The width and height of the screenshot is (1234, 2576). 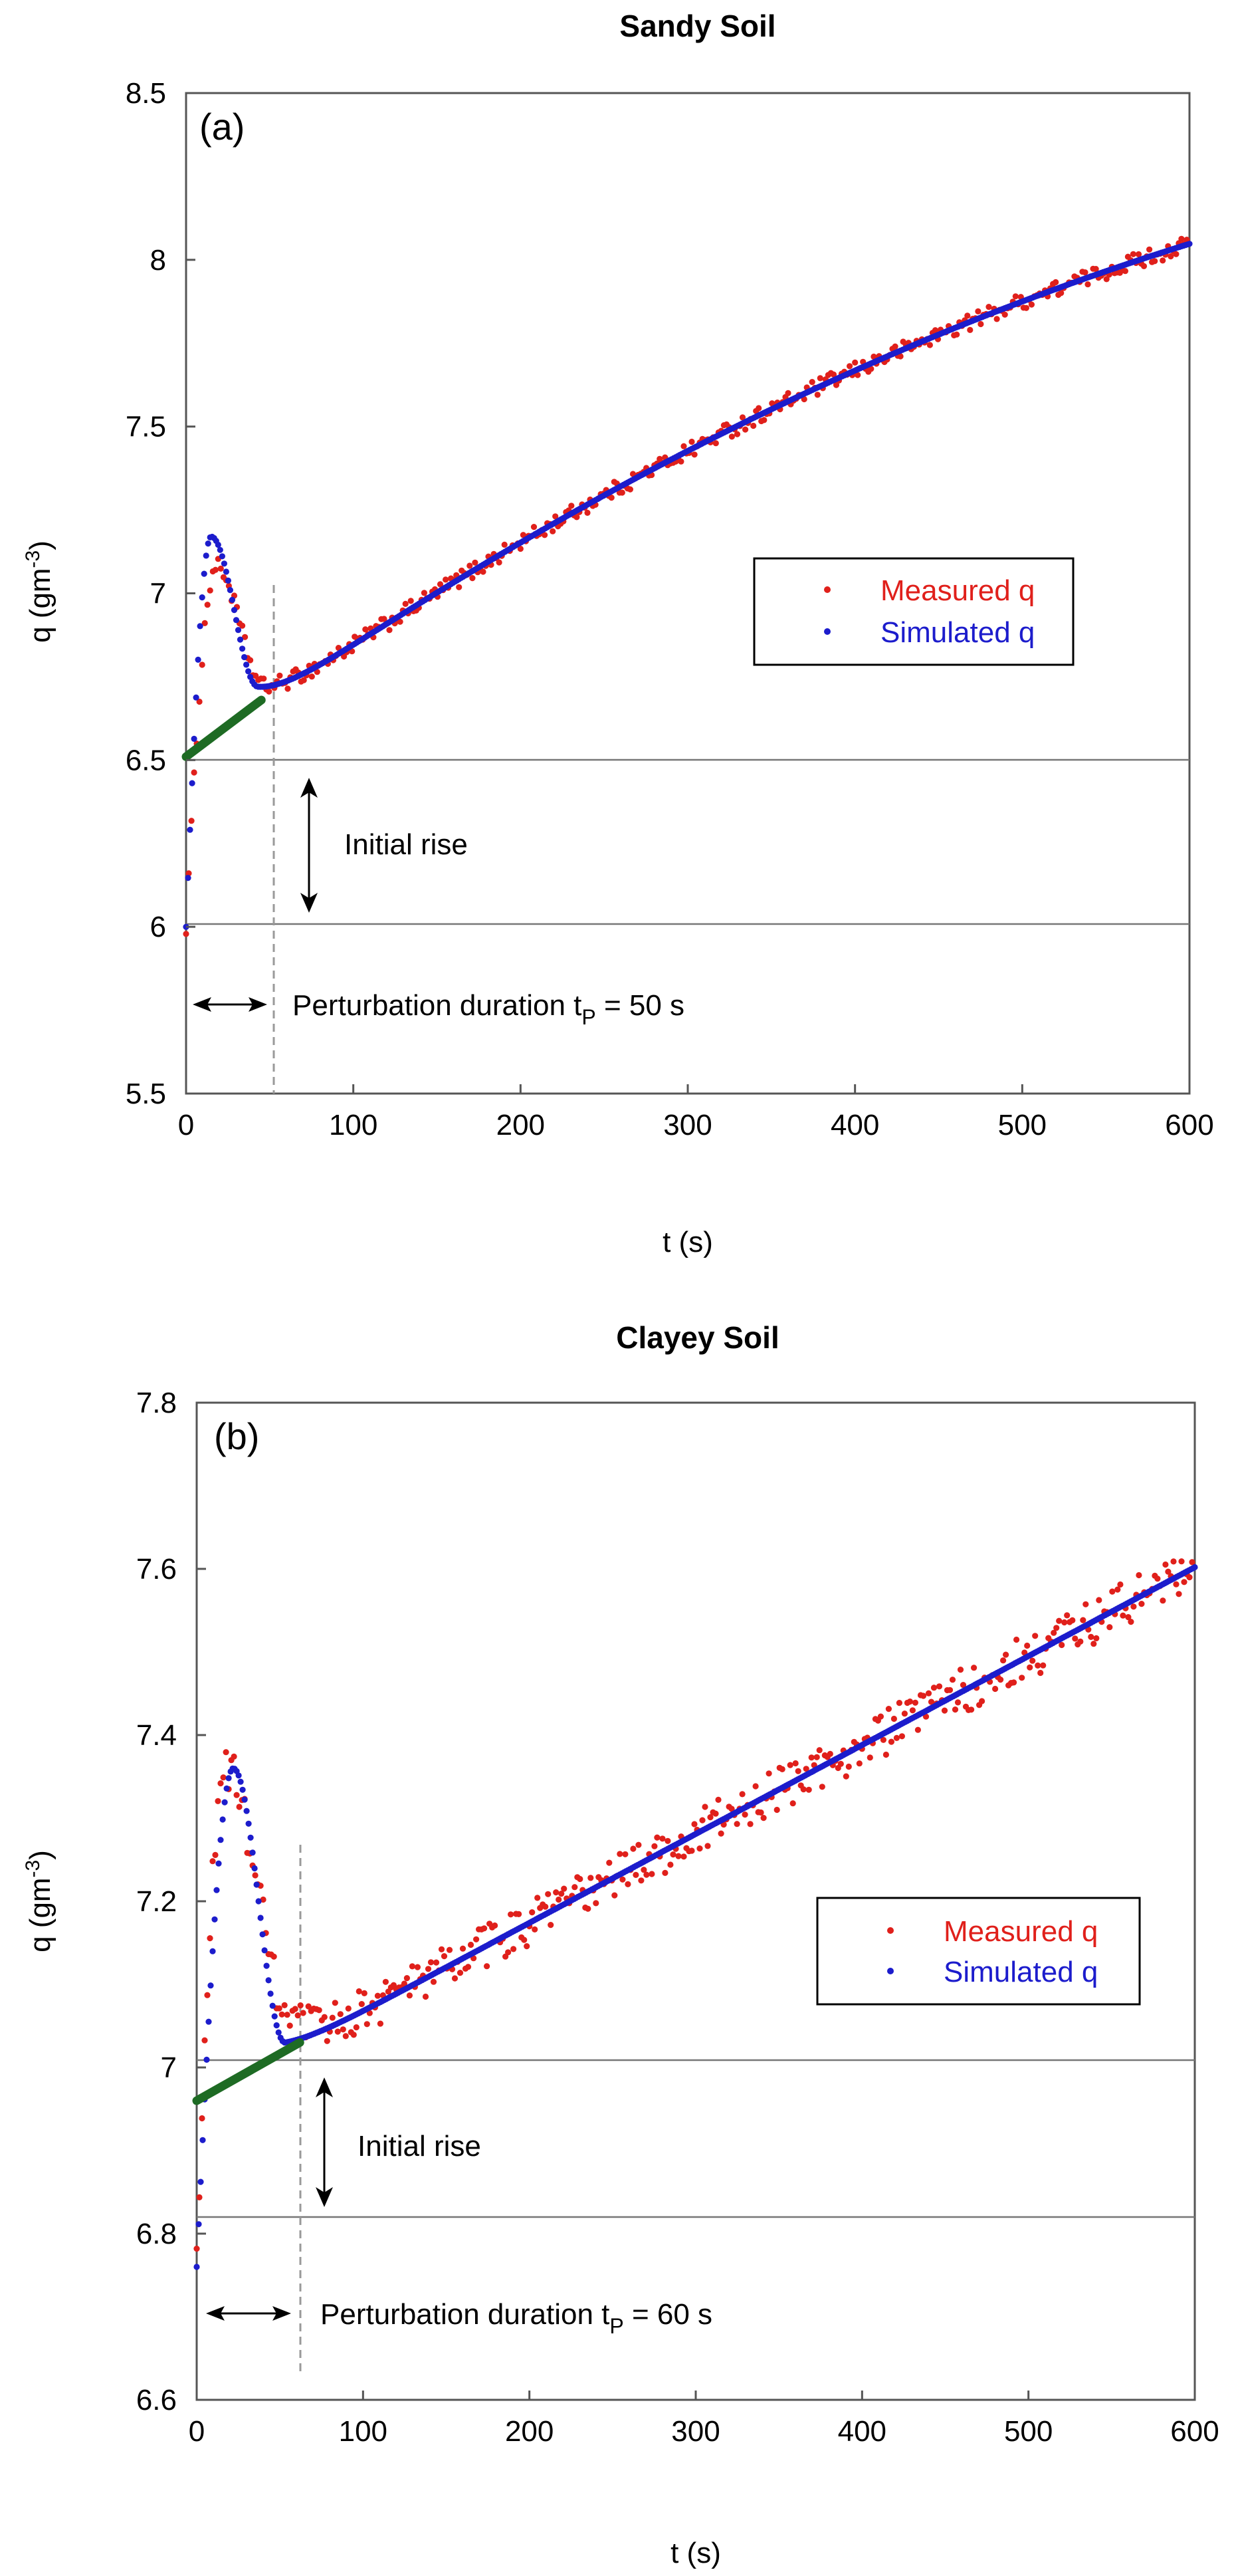 I want to click on perturbation-arrow-b, so click(x=249, y=2313).